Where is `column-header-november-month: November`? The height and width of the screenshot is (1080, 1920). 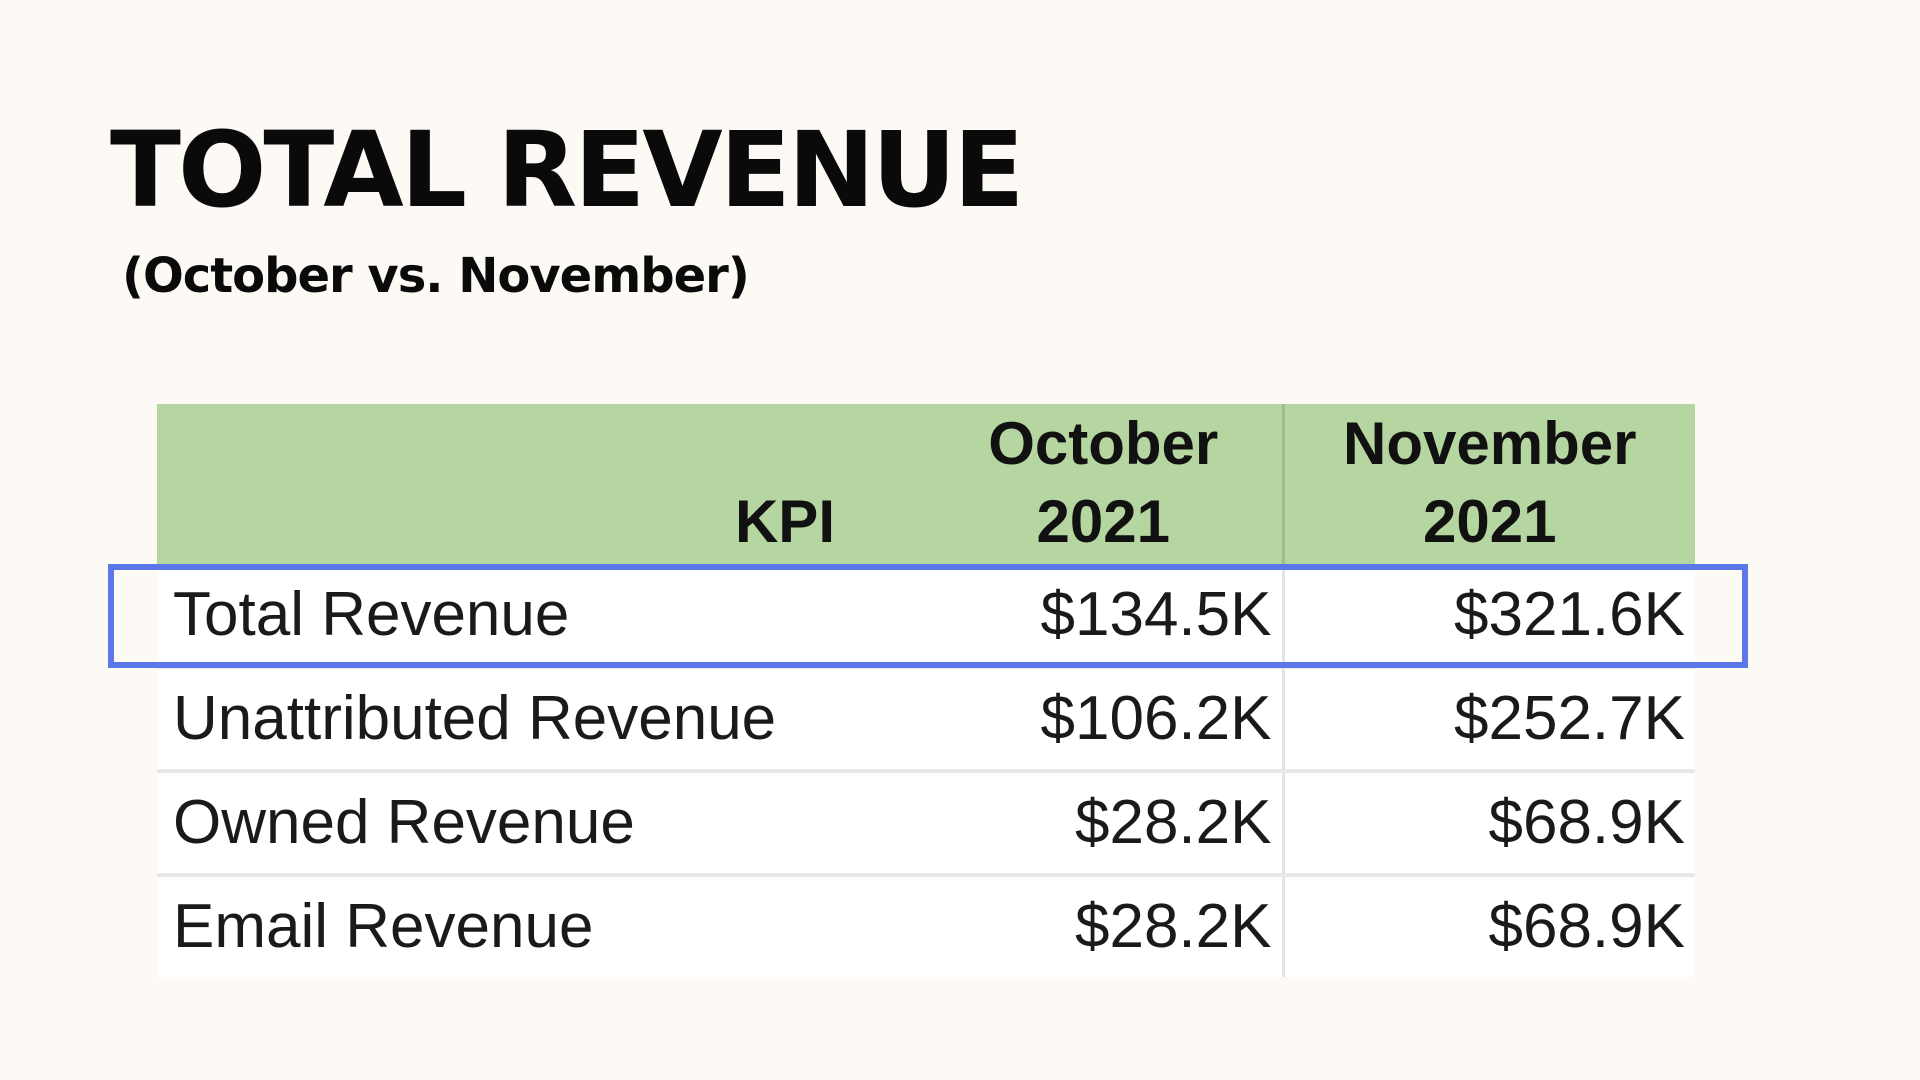
column-header-november-month: November is located at coordinates (1490, 443).